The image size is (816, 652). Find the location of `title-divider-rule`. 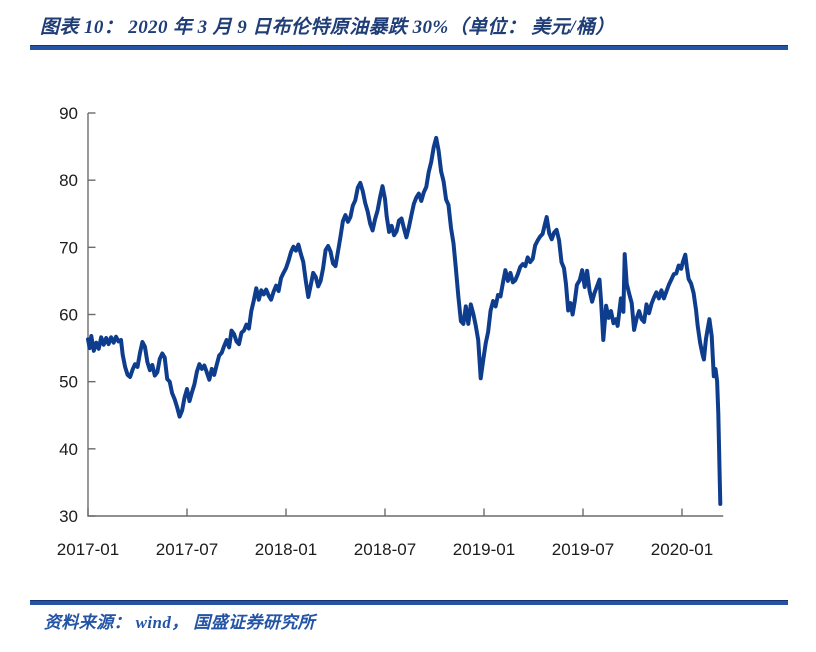

title-divider-rule is located at coordinates (409, 47).